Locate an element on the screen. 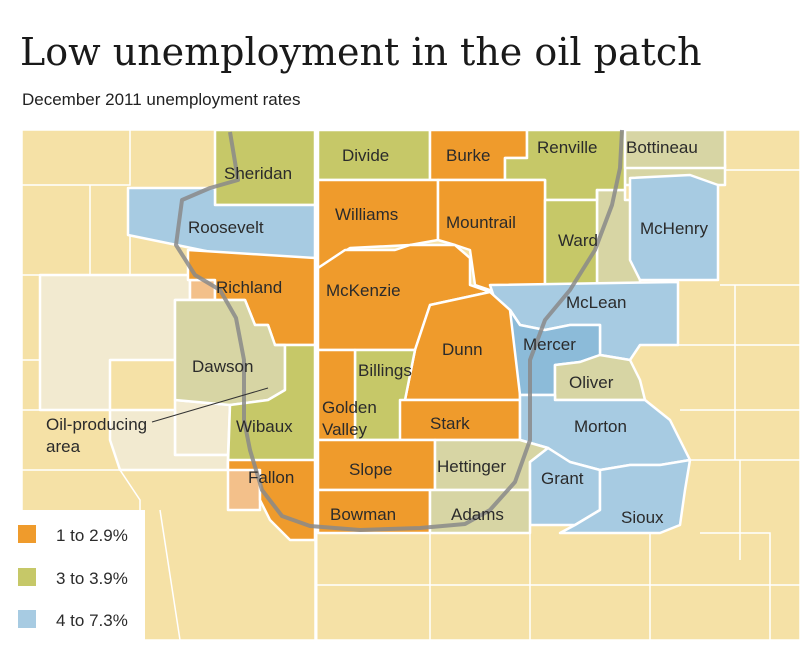 The width and height of the screenshot is (800, 653). county-label: McKenzie is located at coordinates (363, 290).